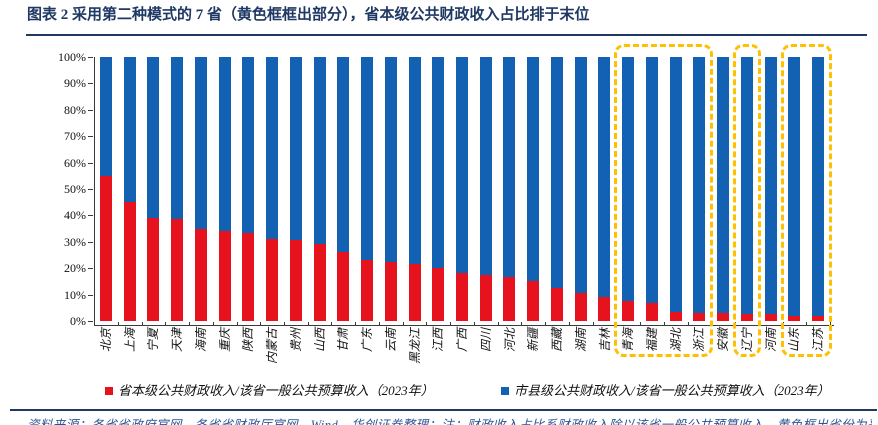 The width and height of the screenshot is (878, 425). What do you see at coordinates (723, 340) in the screenshot?
I see `x-axis-label: 安徽` at bounding box center [723, 340].